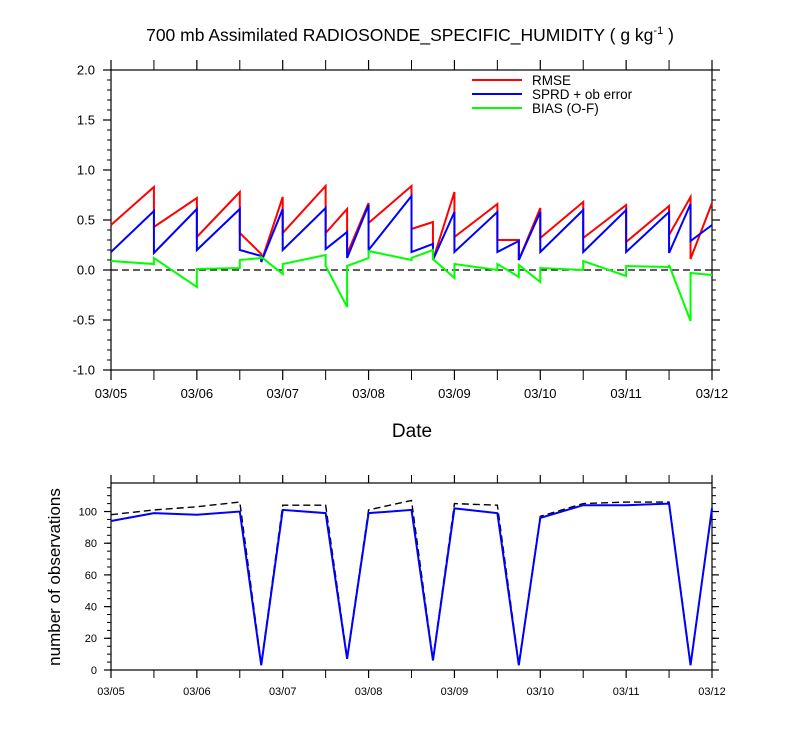 This screenshot has height=755, width=800. Describe the element at coordinates (86, 220) in the screenshot. I see `y-tick-label: 0.5` at that location.